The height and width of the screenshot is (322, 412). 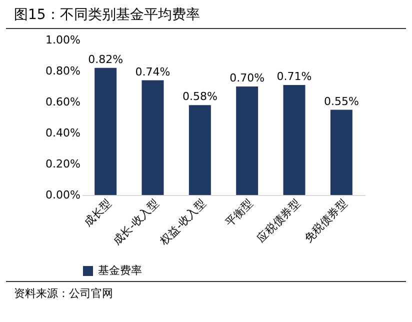 I want to click on y-tick-label: 0.40%, so click(x=63, y=133).